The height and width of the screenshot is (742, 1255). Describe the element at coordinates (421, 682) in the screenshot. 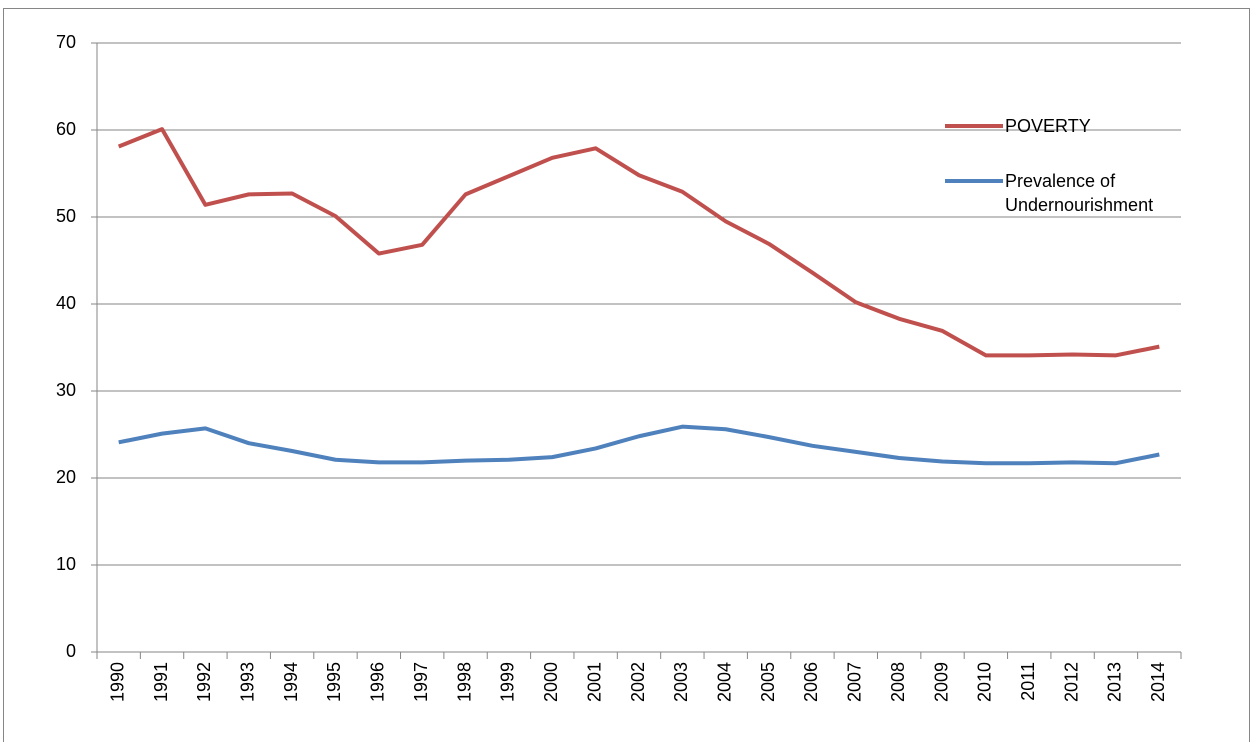

I see `x-tick-label: 1997` at that location.